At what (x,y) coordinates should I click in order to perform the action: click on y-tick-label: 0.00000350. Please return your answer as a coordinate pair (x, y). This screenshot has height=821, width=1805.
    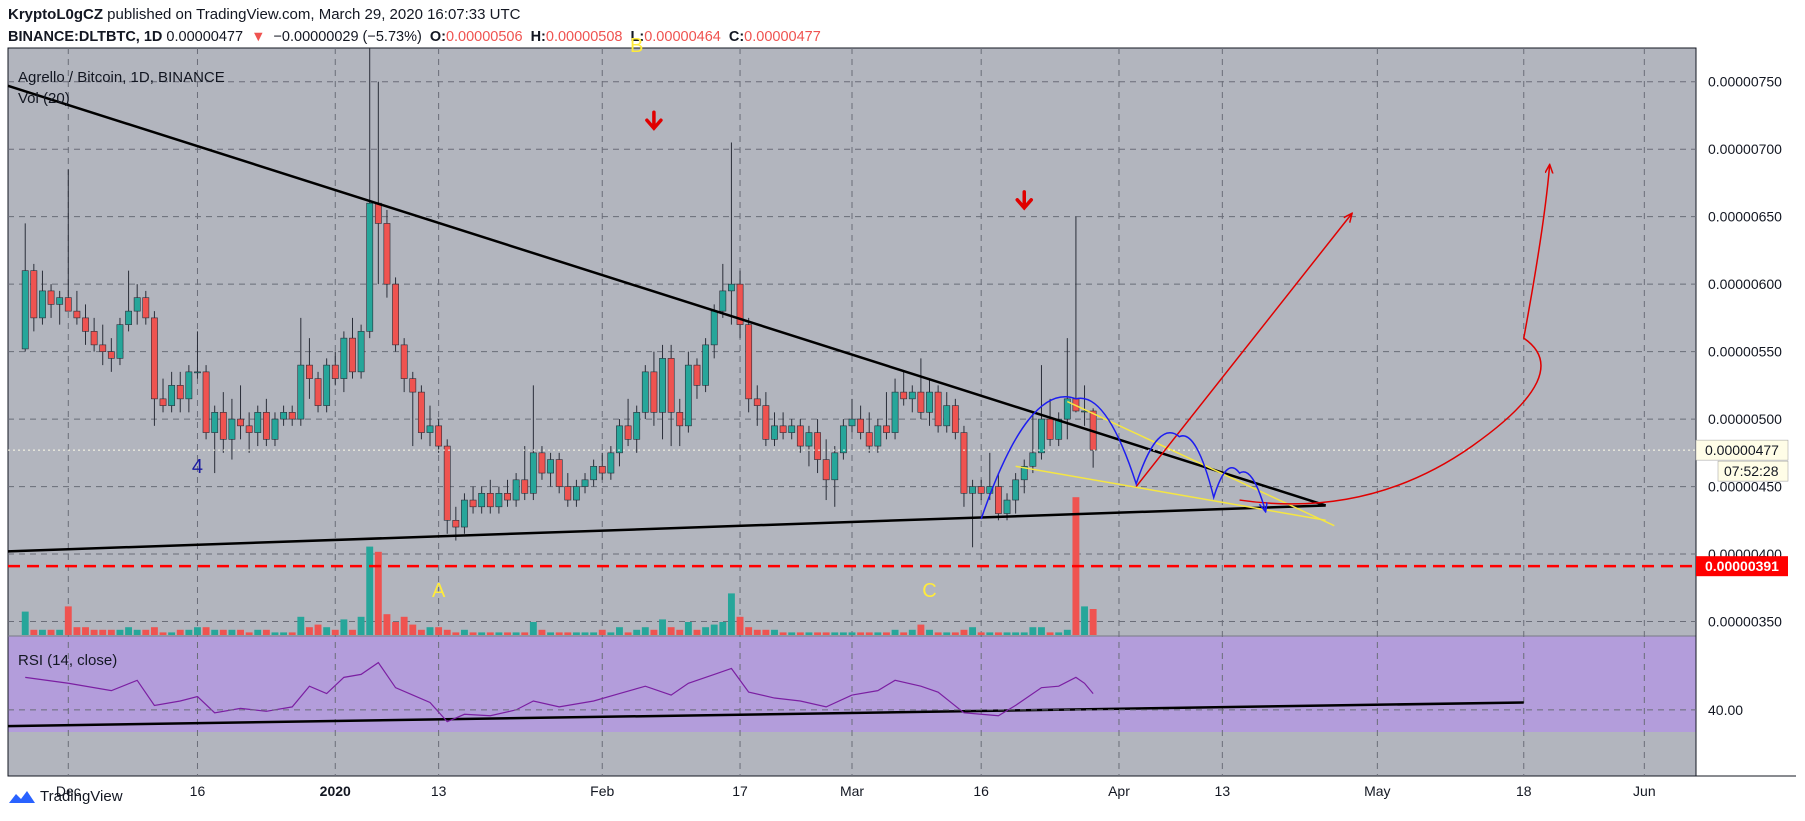
    Looking at the image, I should click on (1745, 622).